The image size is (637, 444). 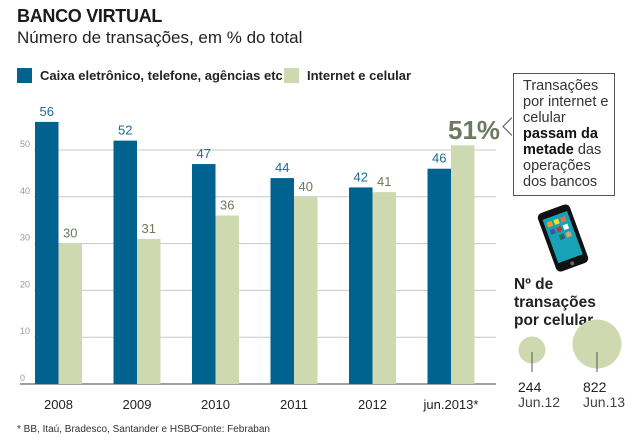 I want to click on data-label-online-2009: 31, so click(x=149, y=228).